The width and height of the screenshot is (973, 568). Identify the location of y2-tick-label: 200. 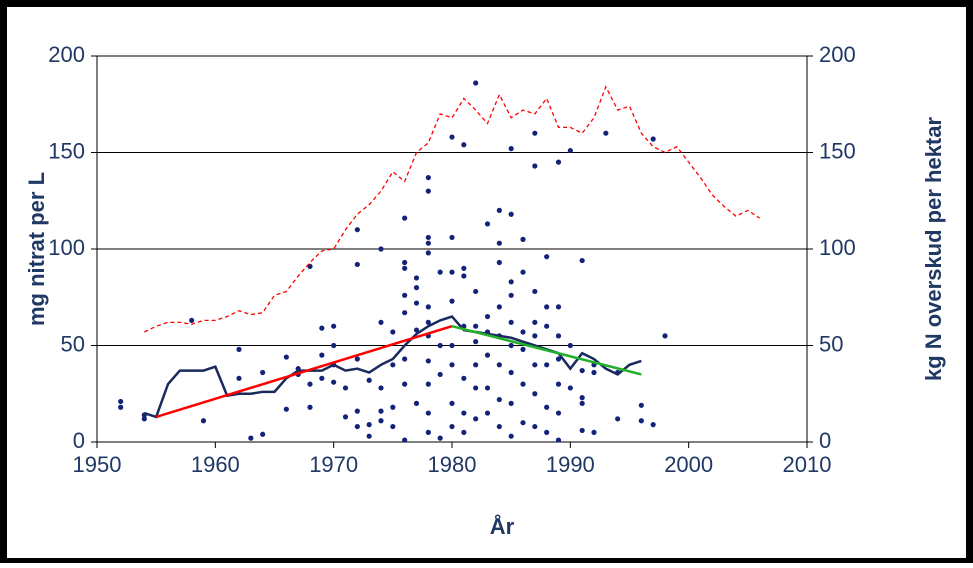
(837, 54).